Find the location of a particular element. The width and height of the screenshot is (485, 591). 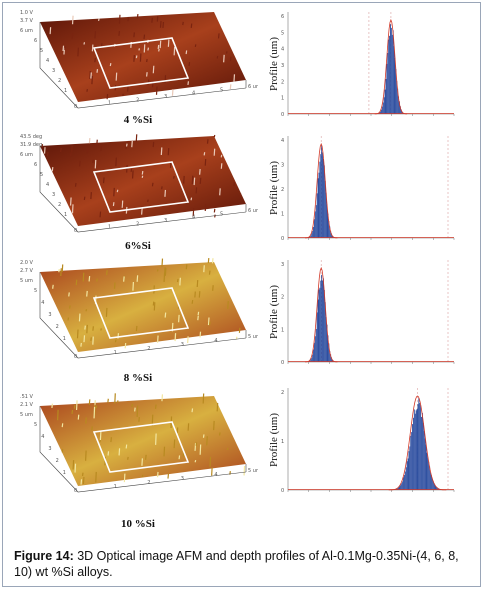

hist-y-label-1: Profile (um) is located at coordinates (274, 64).